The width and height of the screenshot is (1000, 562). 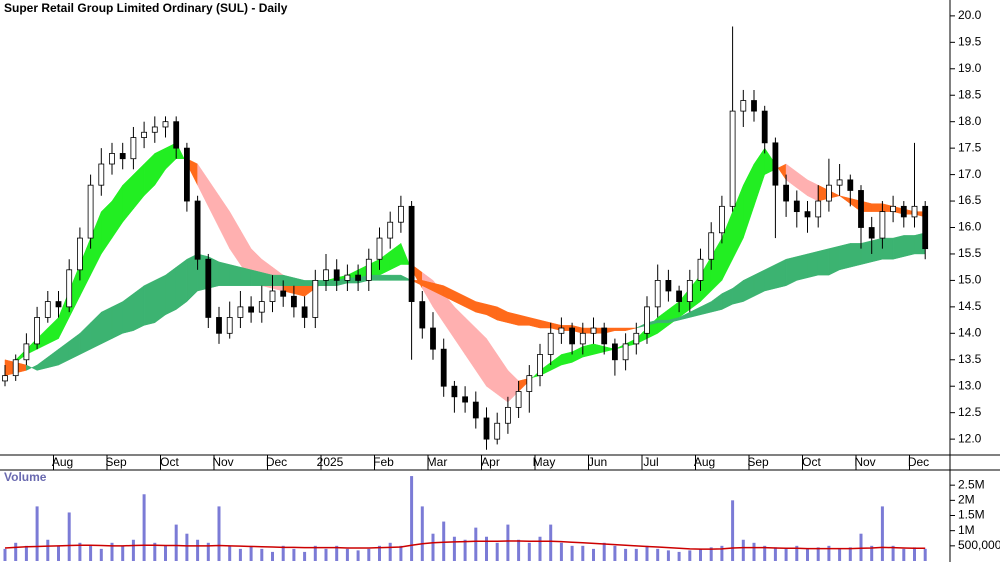 I want to click on volume-average, so click(x=465, y=545).